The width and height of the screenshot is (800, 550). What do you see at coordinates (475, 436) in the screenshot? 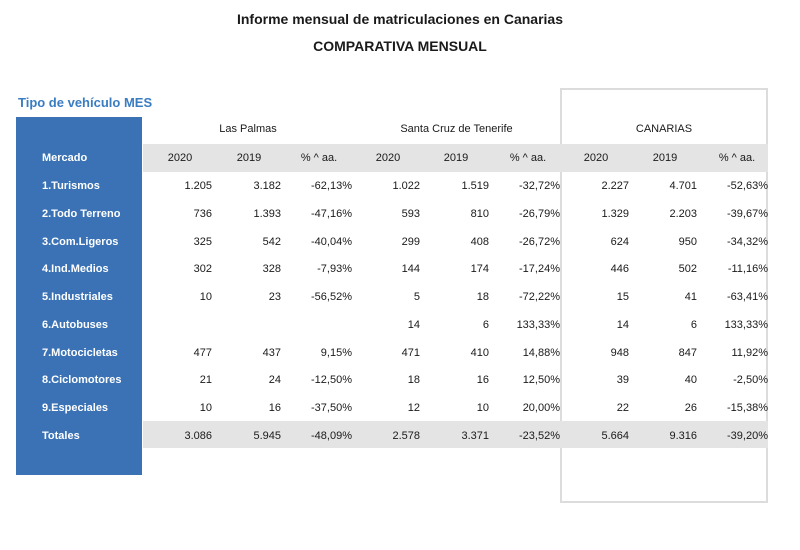
I see `table-cell: 3.371` at bounding box center [475, 436].